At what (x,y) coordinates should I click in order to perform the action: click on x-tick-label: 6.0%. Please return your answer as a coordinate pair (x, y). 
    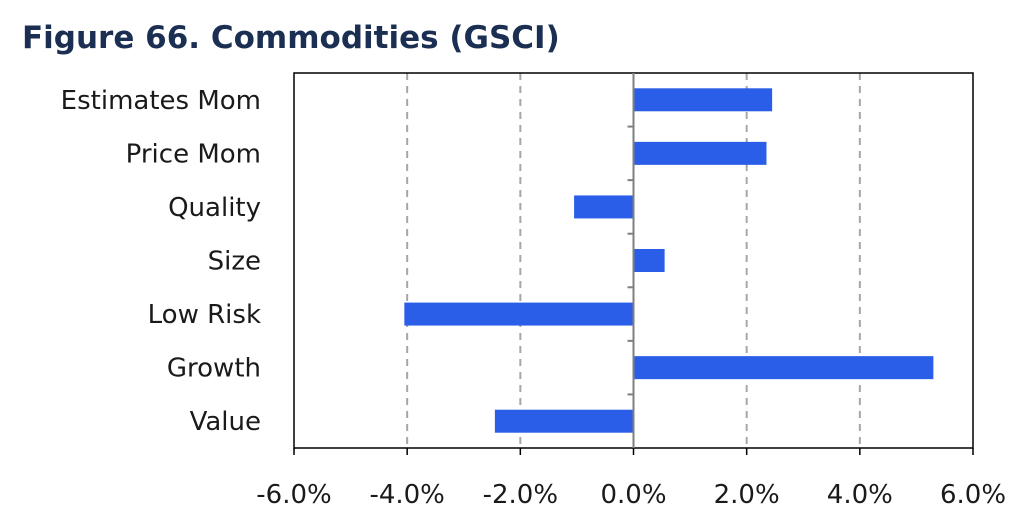
    Looking at the image, I should click on (973, 495).